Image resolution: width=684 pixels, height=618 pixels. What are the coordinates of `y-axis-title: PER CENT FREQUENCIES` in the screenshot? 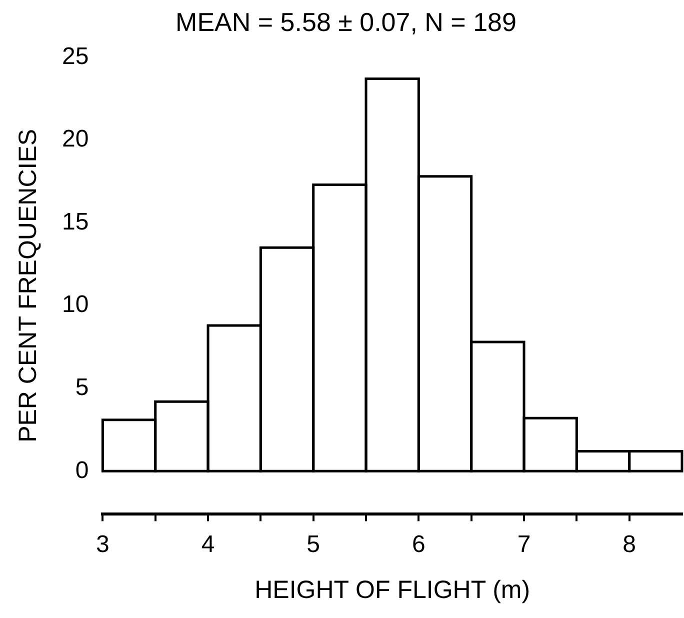 It's located at (28, 285).